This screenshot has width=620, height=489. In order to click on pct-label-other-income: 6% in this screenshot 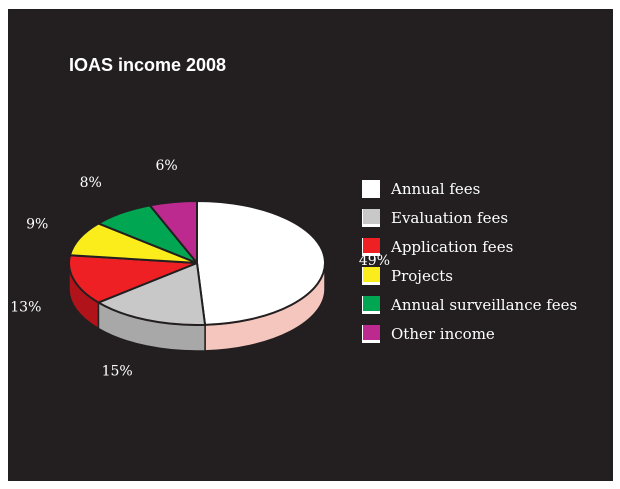, I will do `click(166, 166)`.